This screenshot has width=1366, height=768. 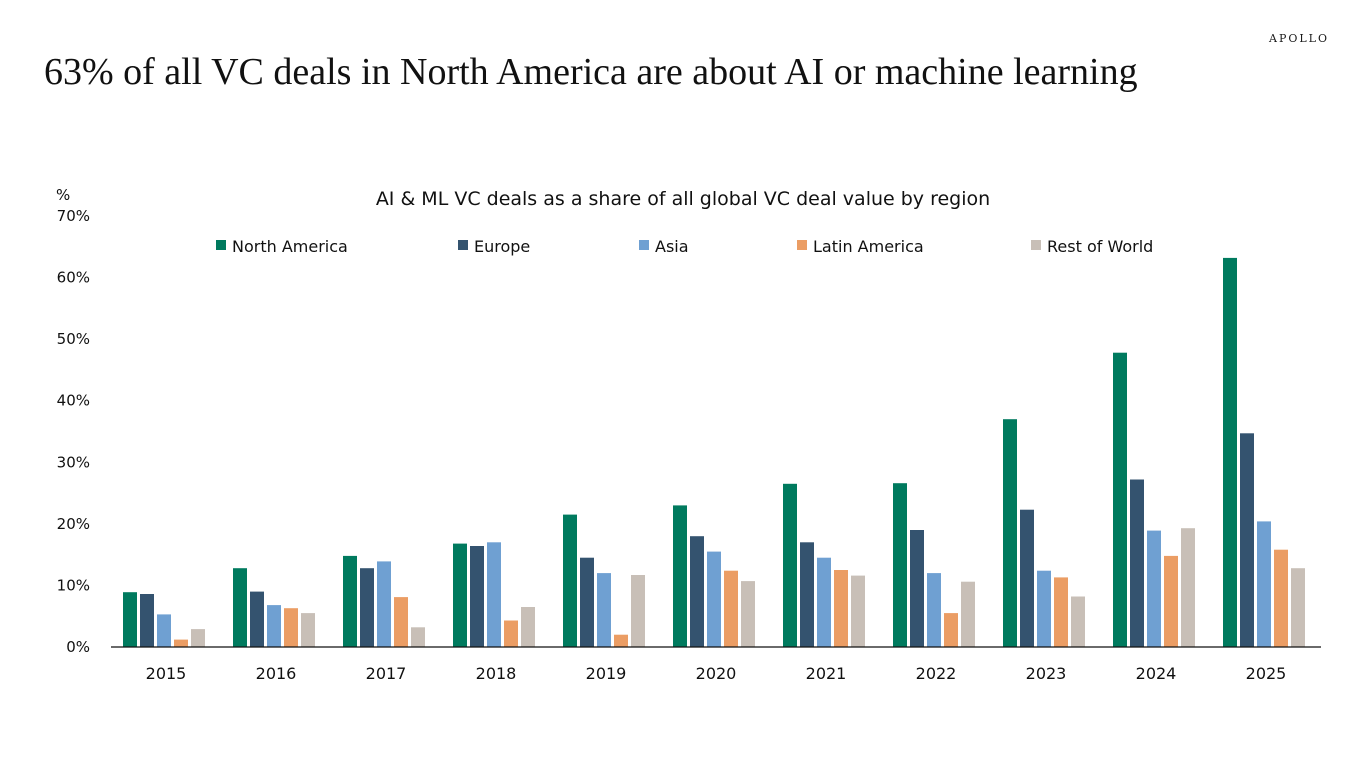 What do you see at coordinates (63, 195) in the screenshot?
I see `y-axis-unit-label: %` at bounding box center [63, 195].